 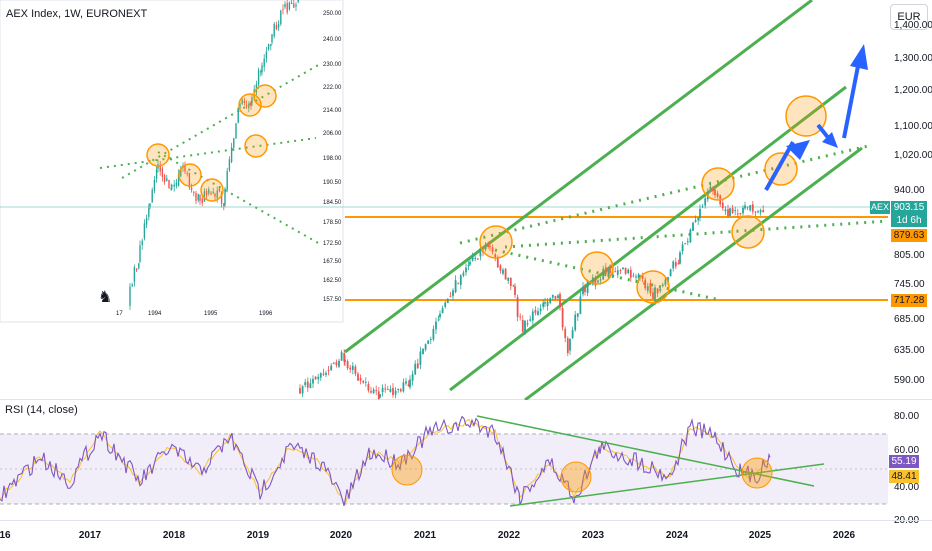 What do you see at coordinates (909, 17) in the screenshot?
I see `currency-button: EUR` at bounding box center [909, 17].